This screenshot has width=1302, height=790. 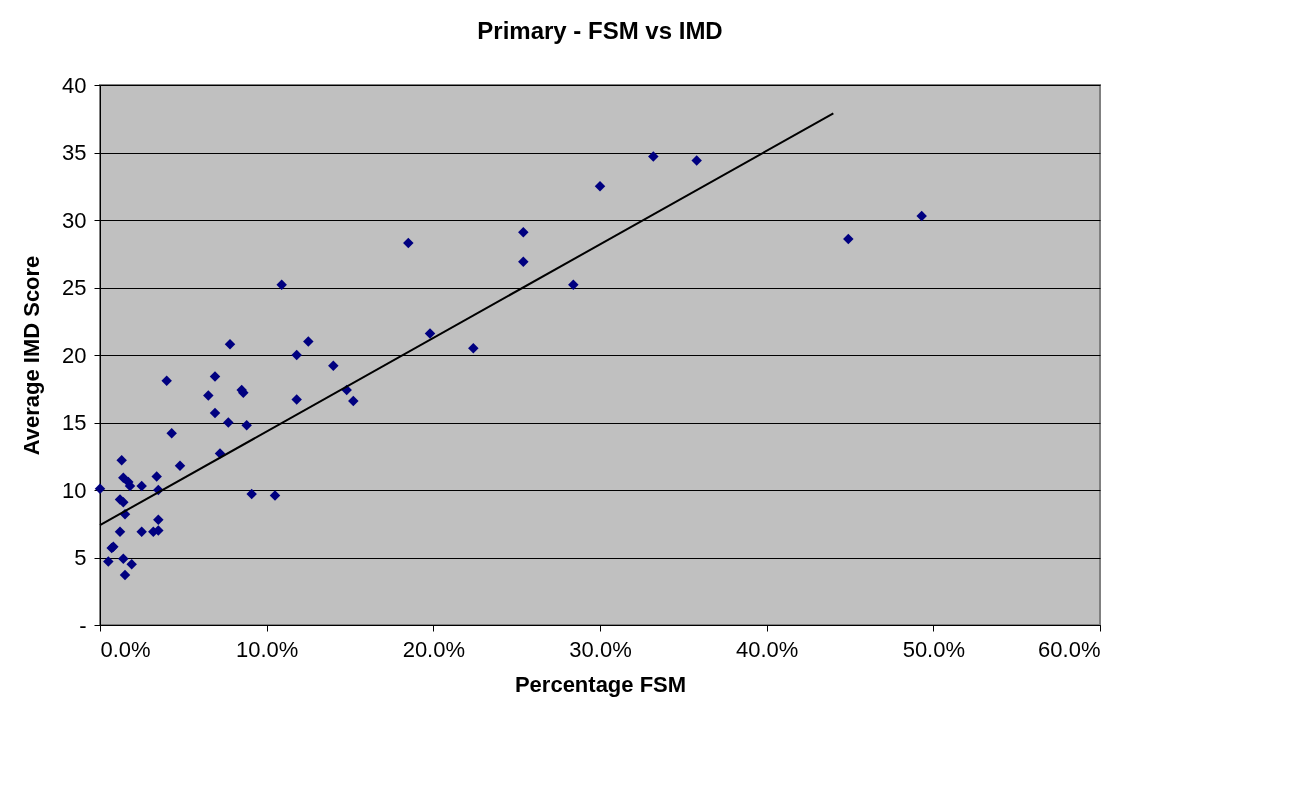 What do you see at coordinates (74, 490) in the screenshot?
I see `y-tick-label: 10` at bounding box center [74, 490].